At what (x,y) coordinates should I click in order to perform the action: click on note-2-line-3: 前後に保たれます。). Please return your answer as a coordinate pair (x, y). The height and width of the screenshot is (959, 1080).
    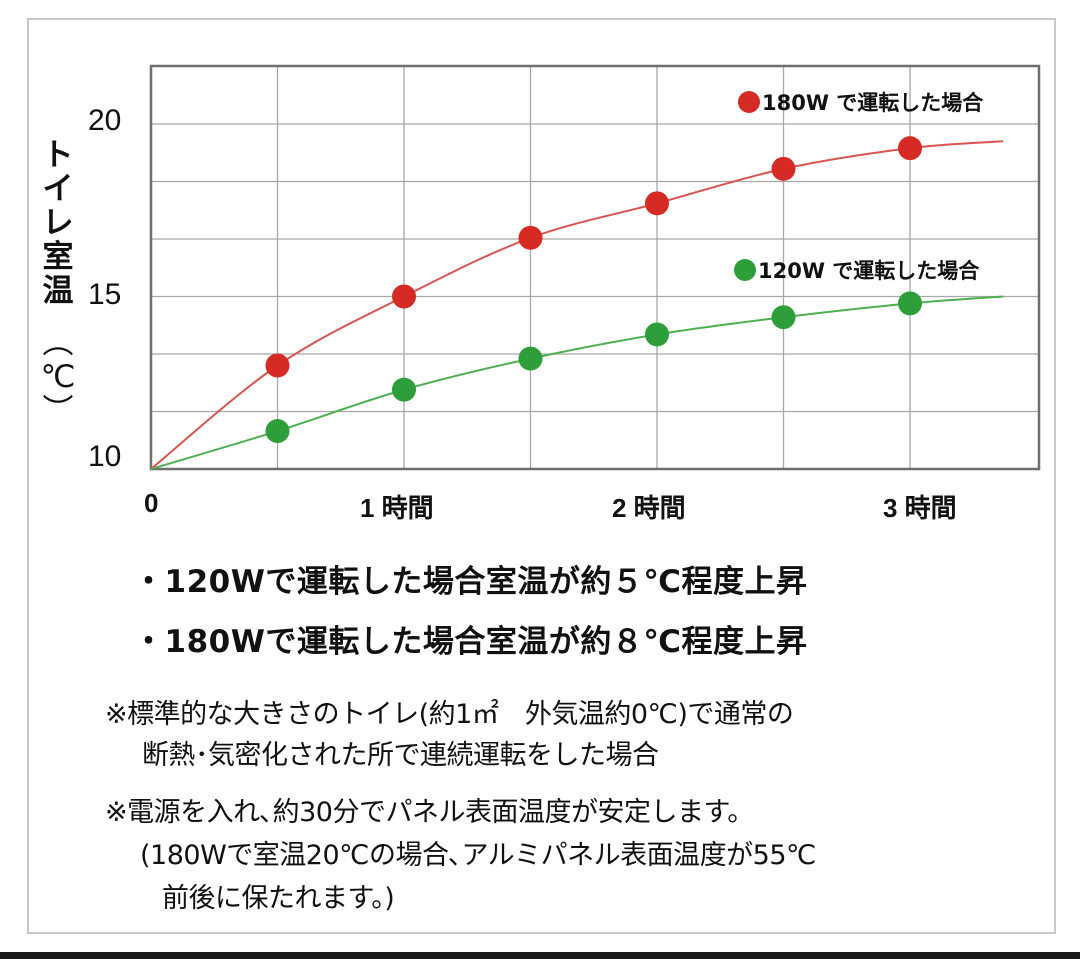
    Looking at the image, I should click on (278, 898).